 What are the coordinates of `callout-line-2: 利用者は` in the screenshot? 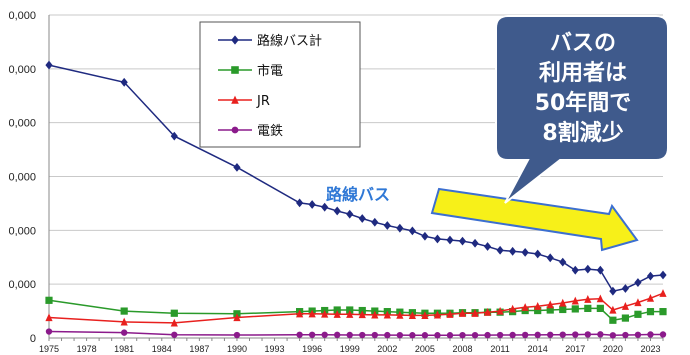 It's located at (583, 73).